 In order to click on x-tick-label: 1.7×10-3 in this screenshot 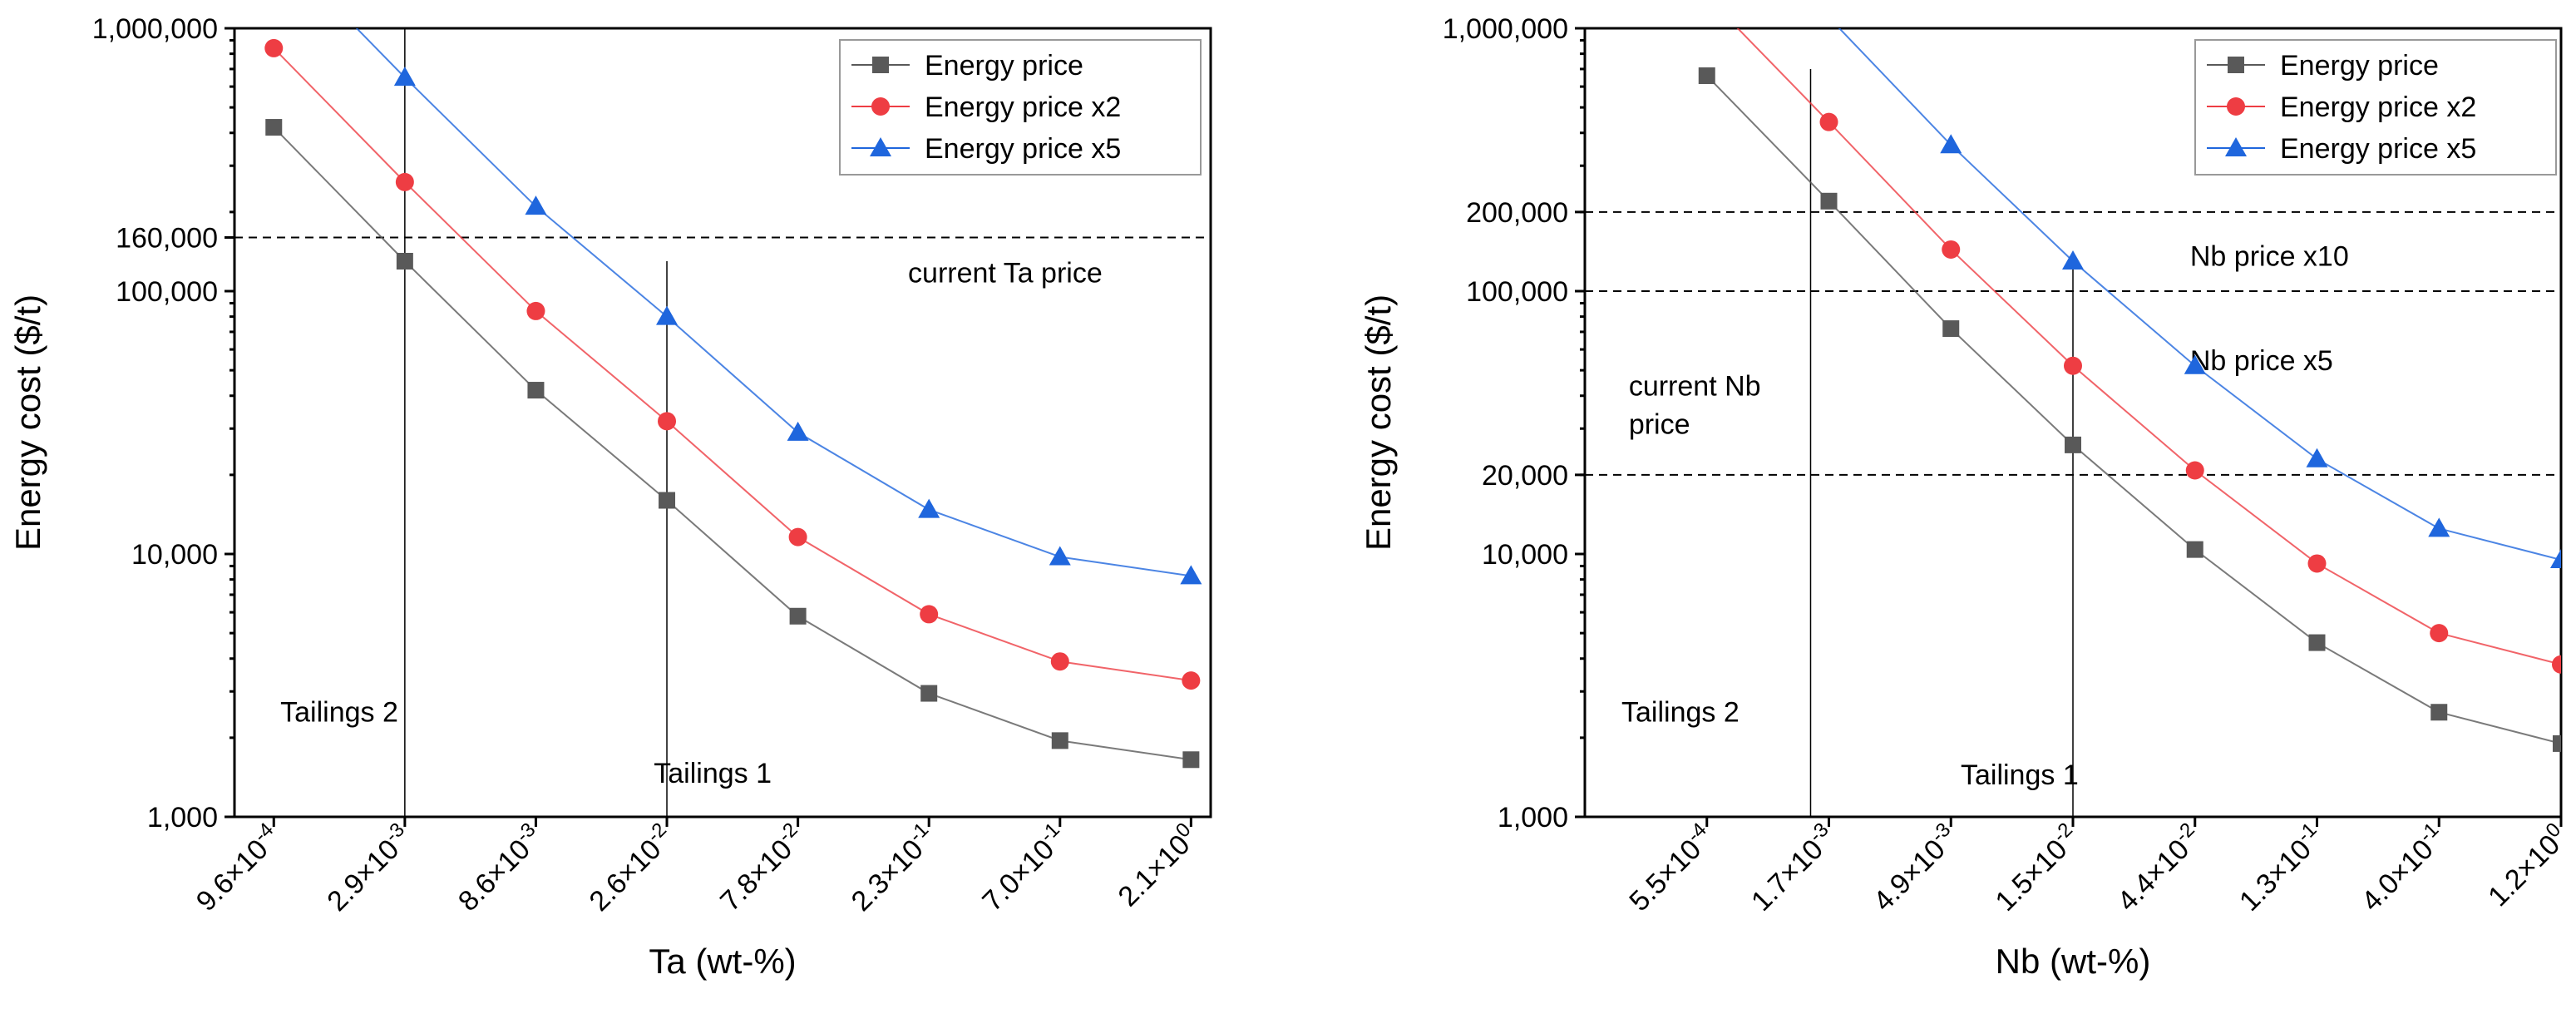, I will do `click(1793, 868)`.